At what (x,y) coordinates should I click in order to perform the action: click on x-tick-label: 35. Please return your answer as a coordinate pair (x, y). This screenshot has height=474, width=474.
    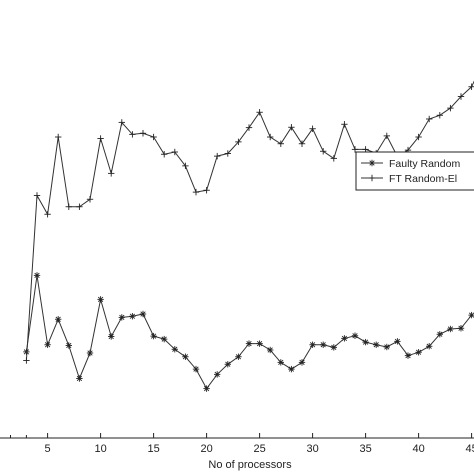
    Looking at the image, I should click on (365, 449).